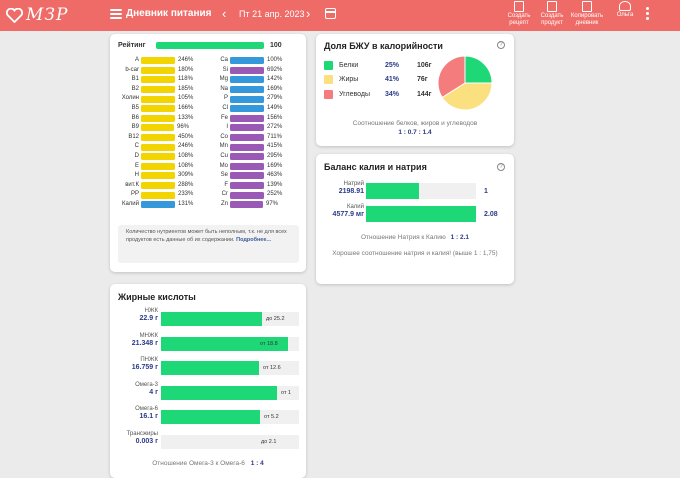 The height and width of the screenshot is (478, 680). Describe the element at coordinates (353, 184) in the screenshot. I see `kna-name: Натрий` at that location.